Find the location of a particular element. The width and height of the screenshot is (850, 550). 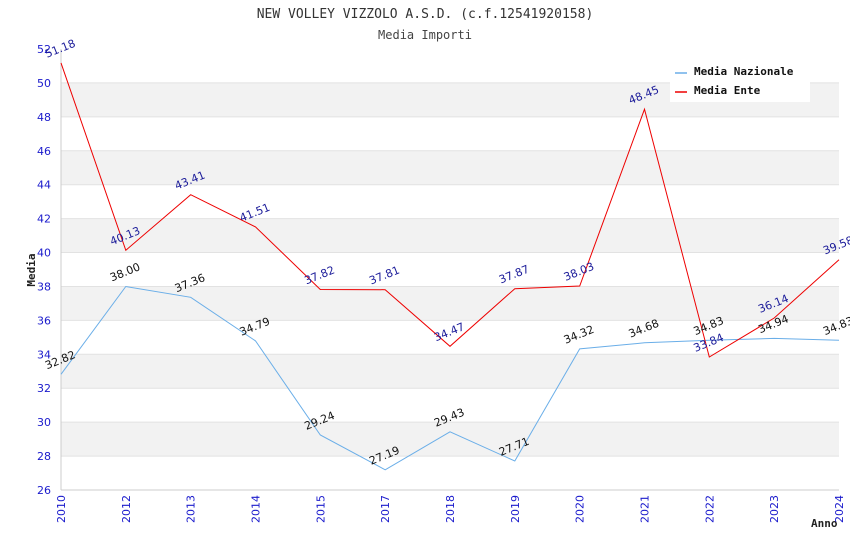

y-tick-label: 36 is located at coordinates (44, 320).